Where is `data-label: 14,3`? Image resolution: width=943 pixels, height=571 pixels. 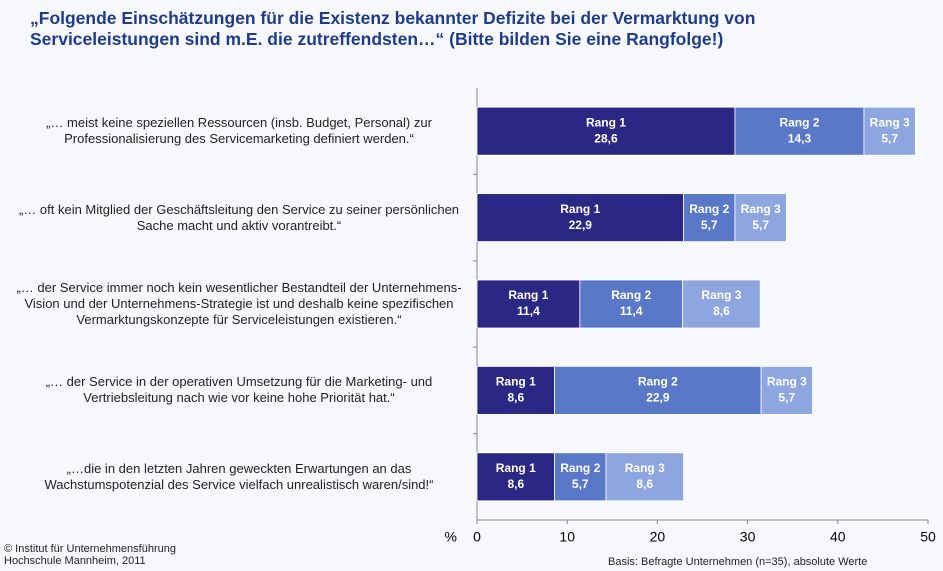 data-label: 14,3 is located at coordinates (800, 138).